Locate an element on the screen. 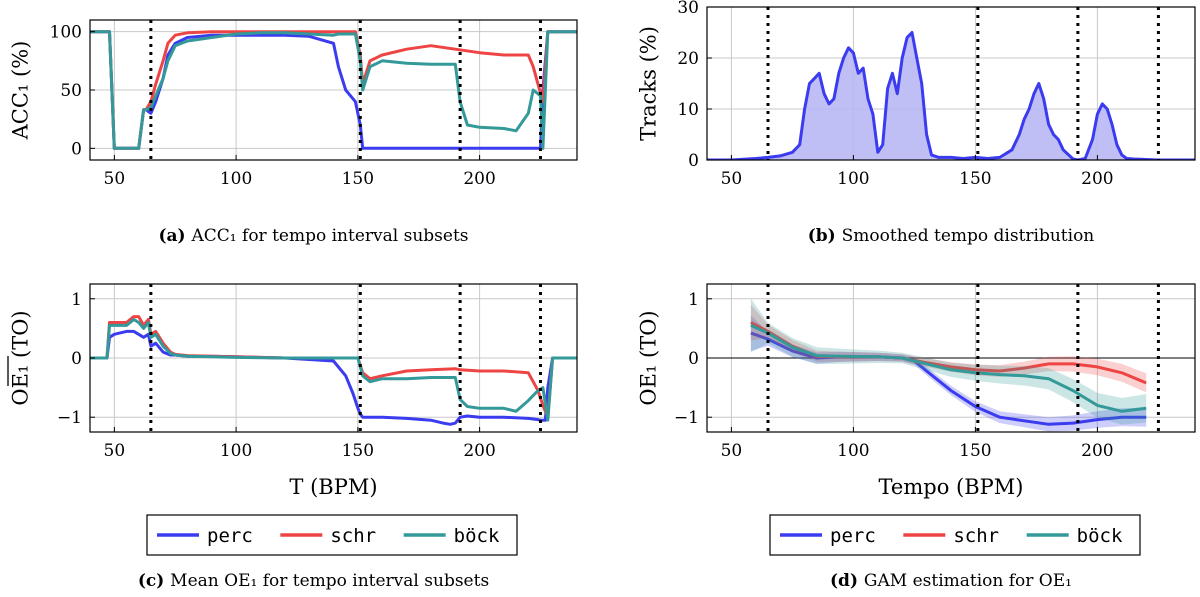 This screenshot has height=597, width=1200. confidence-band-schr is located at coordinates (948, 348).